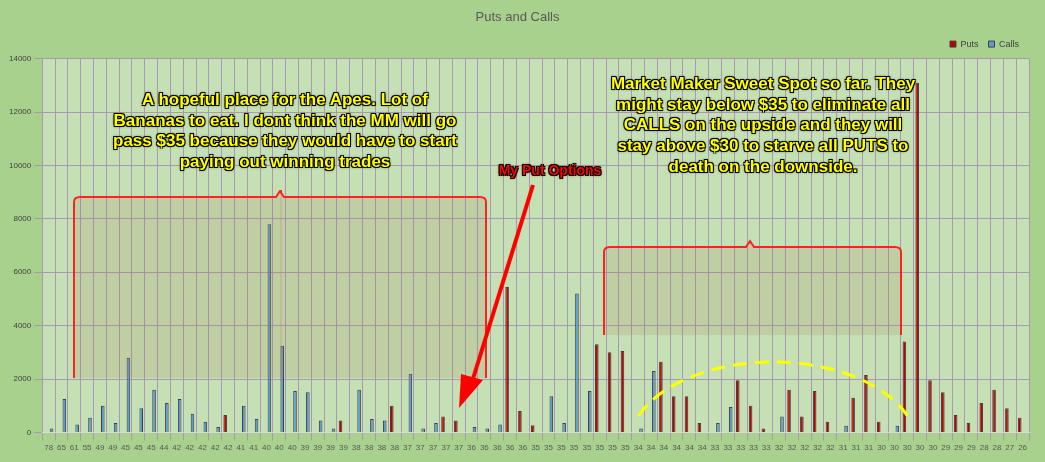  What do you see at coordinates (20, 58) in the screenshot?
I see `y-tick-label: 14000` at bounding box center [20, 58].